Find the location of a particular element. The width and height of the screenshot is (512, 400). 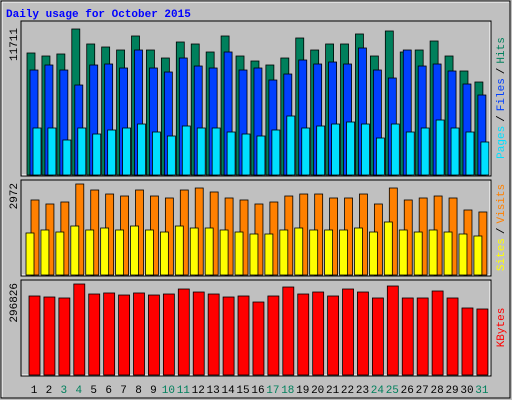

legend-entry: Pages is located at coordinates (502, 142).